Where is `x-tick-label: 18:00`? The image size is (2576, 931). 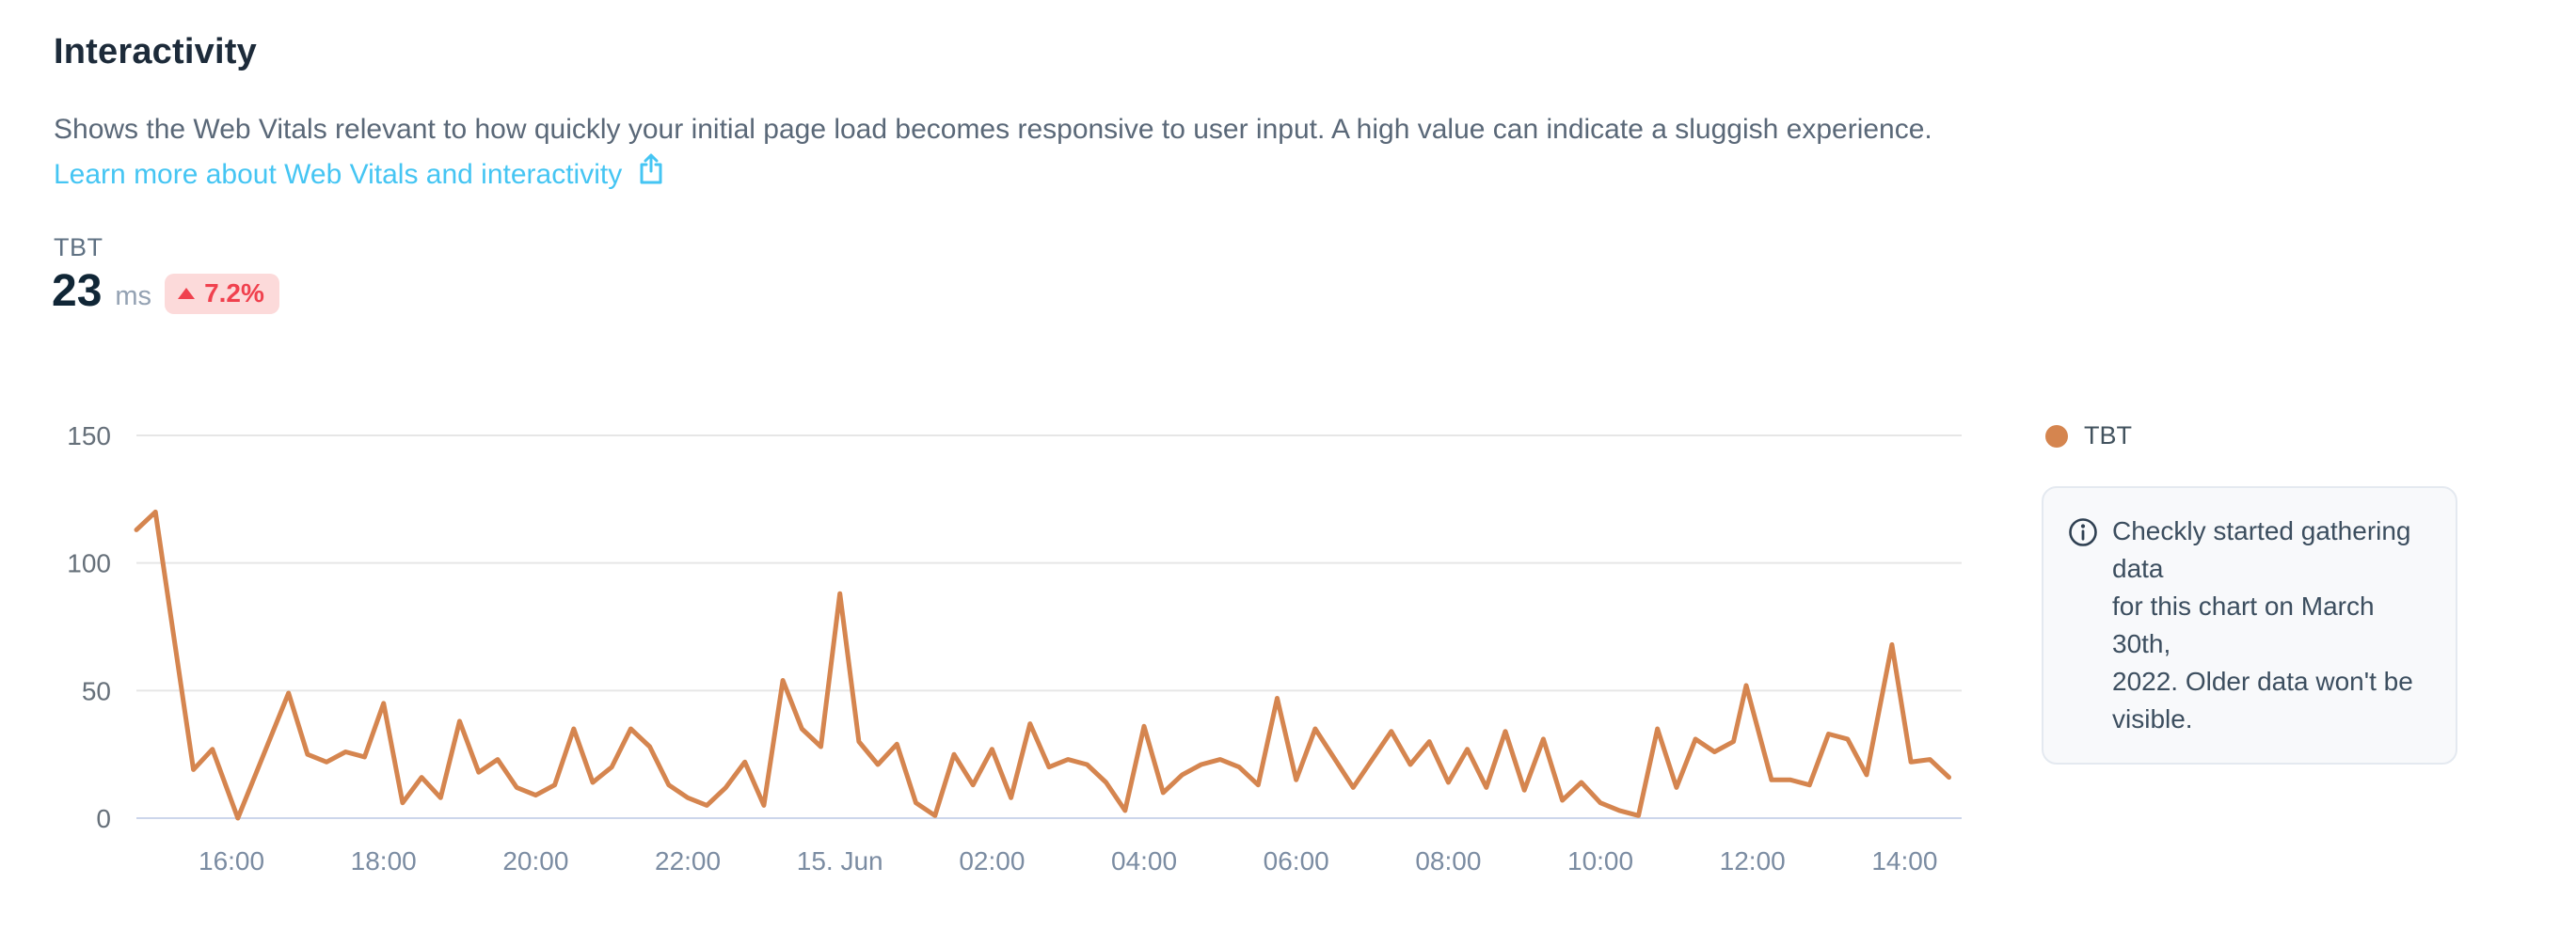
x-tick-label: 18:00 is located at coordinates (384, 861).